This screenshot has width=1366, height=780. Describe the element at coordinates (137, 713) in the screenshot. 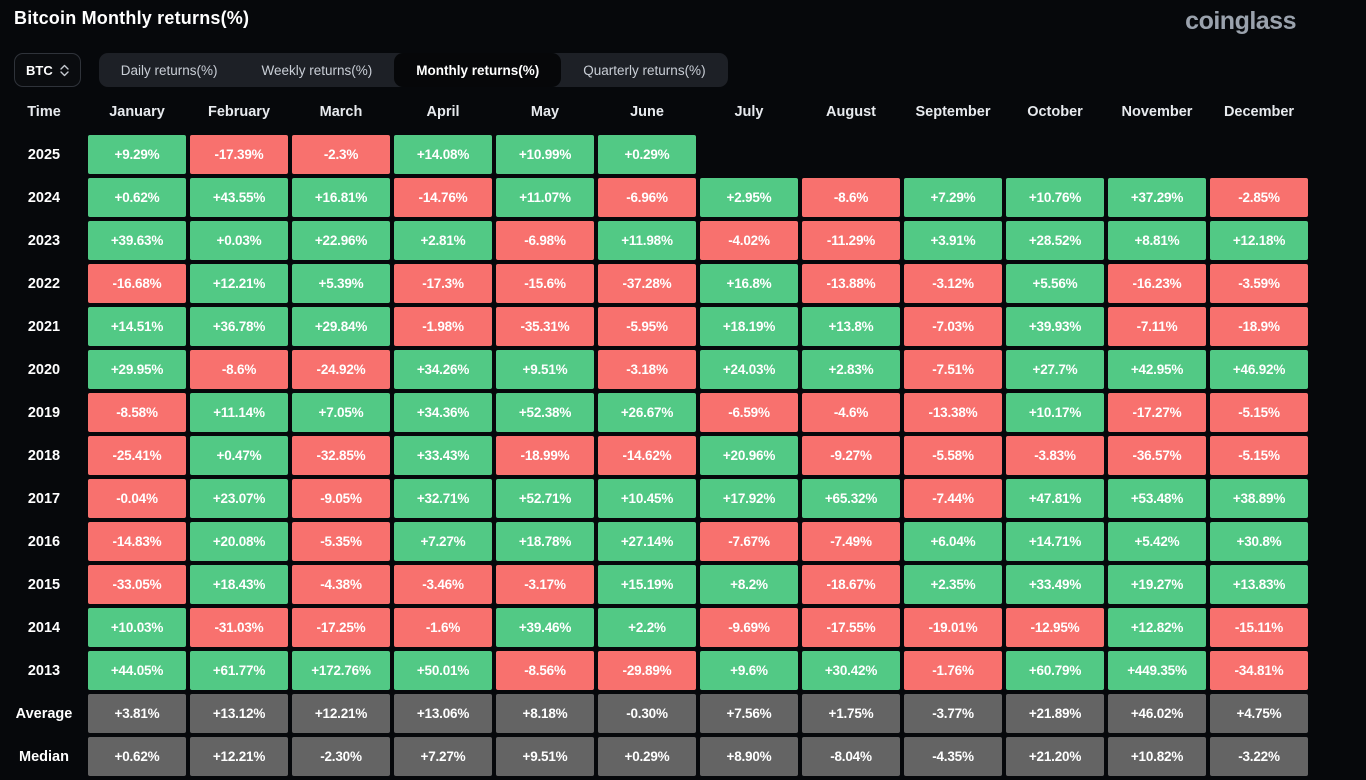

I see `return-cell: +3.81%` at that location.